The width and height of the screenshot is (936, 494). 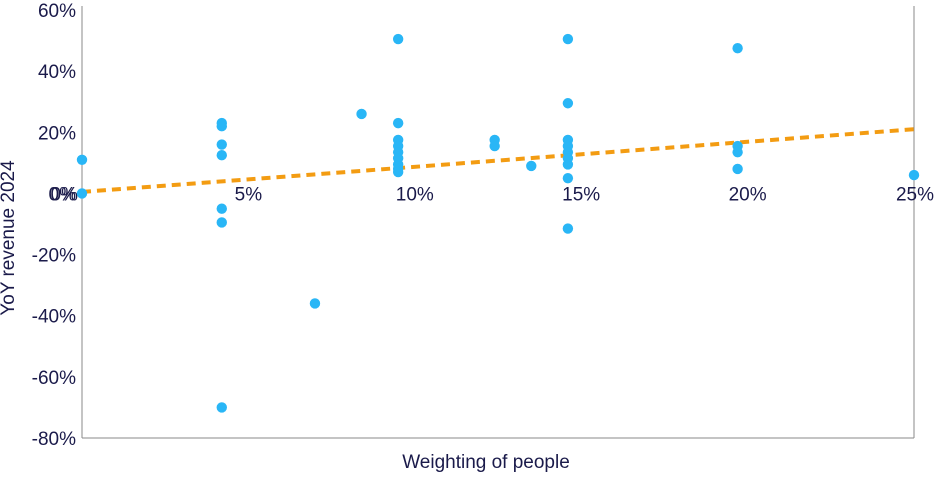 What do you see at coordinates (249, 194) in the screenshot?
I see `x-tick-label: 5%` at bounding box center [249, 194].